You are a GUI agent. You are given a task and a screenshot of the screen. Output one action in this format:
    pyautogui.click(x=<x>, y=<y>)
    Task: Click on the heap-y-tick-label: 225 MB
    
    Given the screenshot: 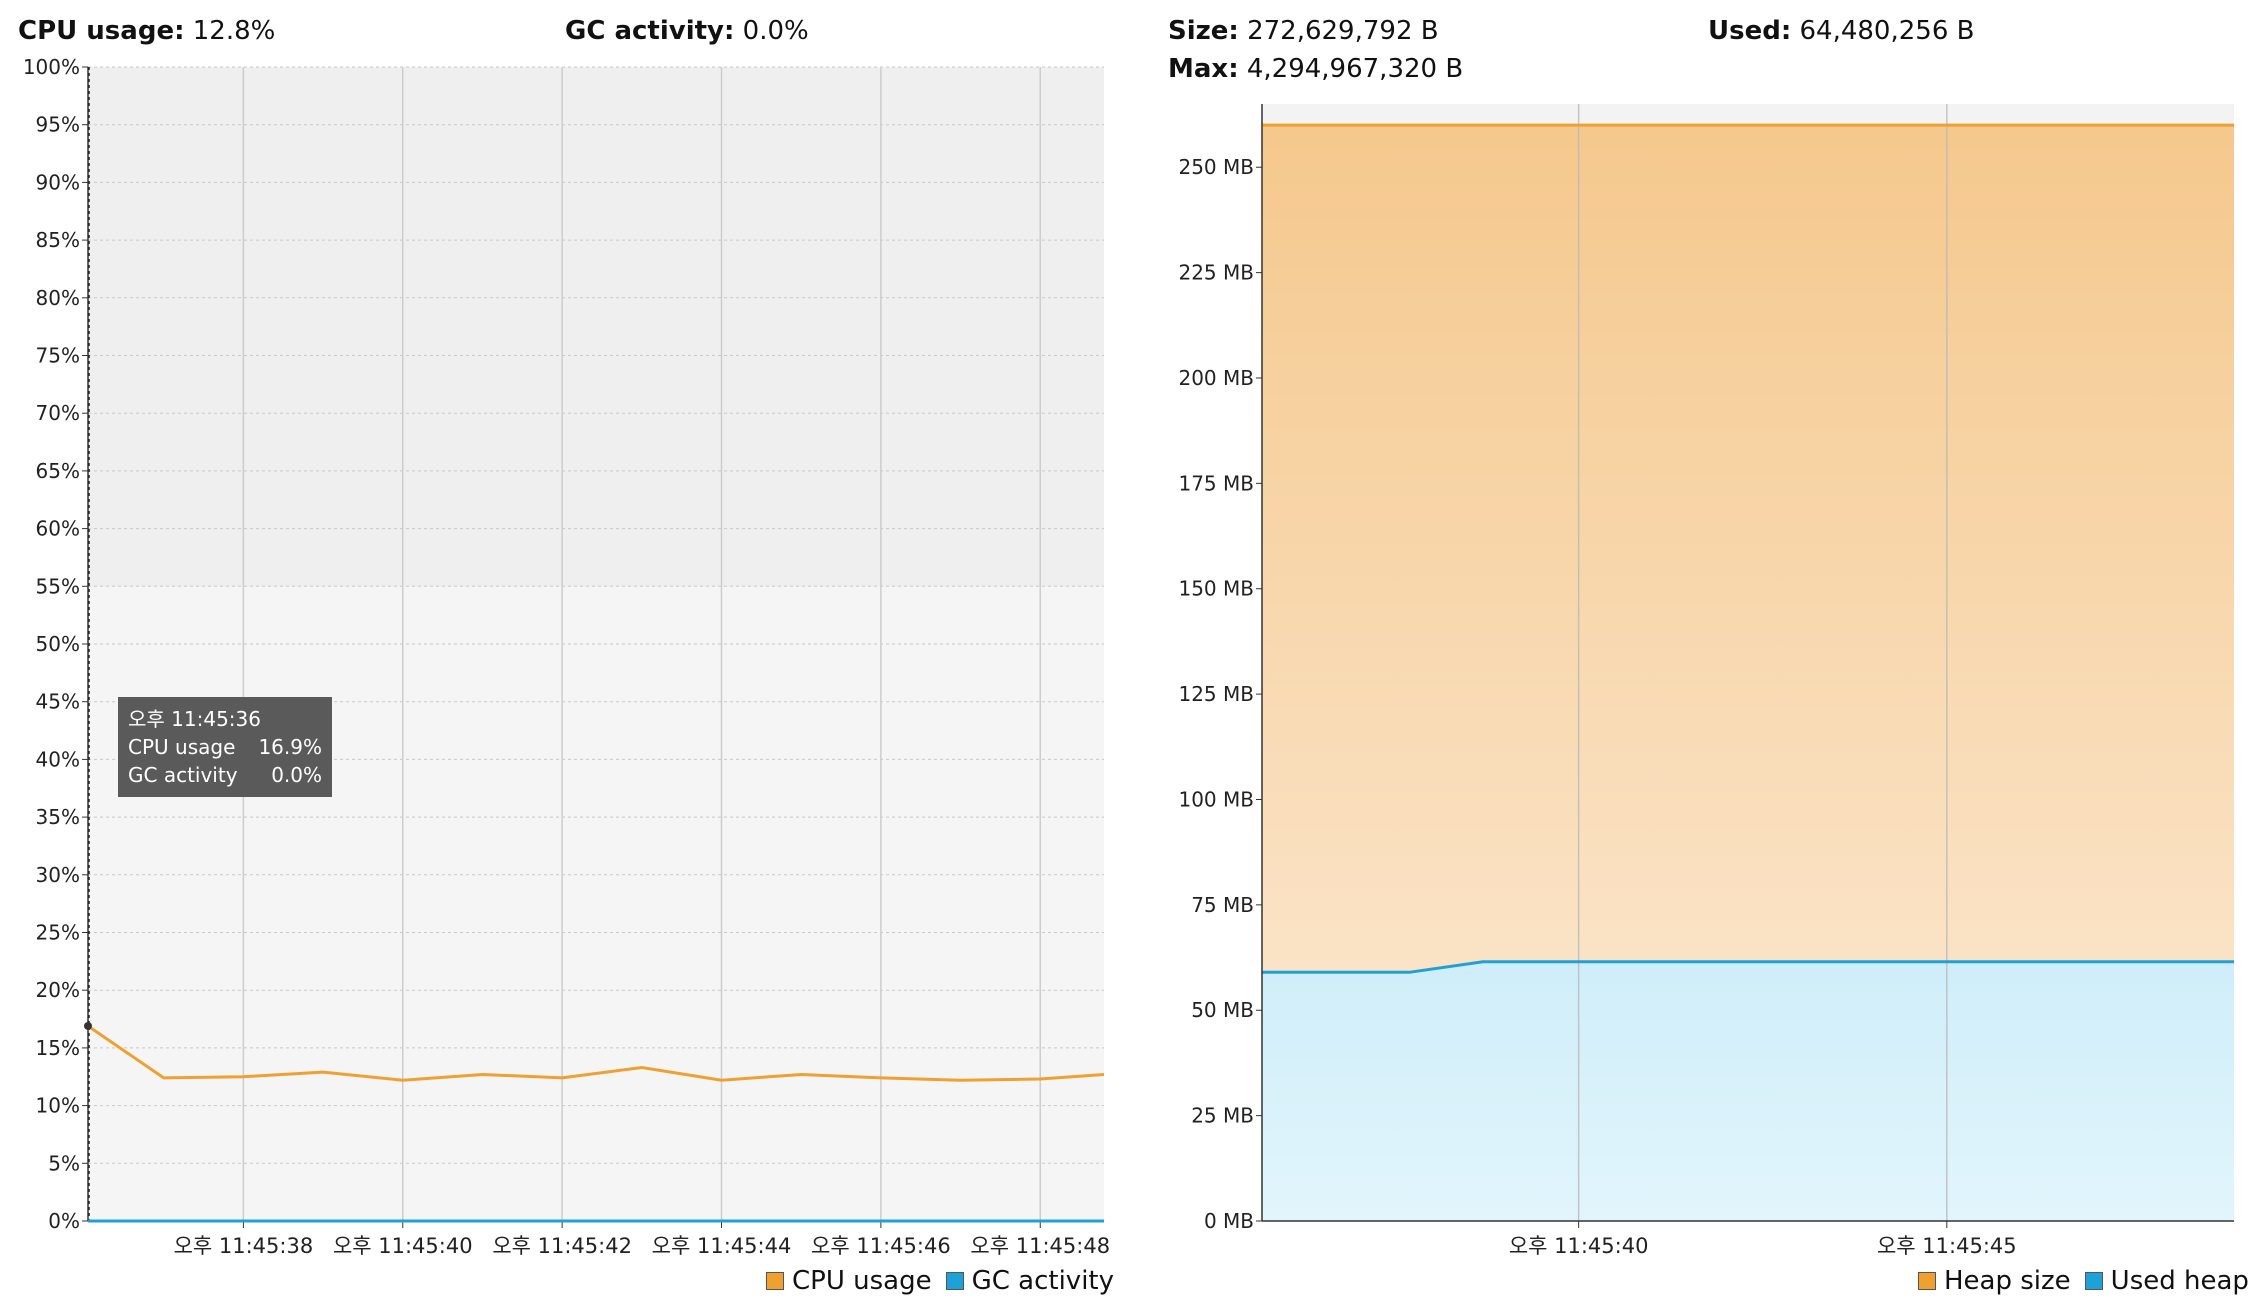 What is the action you would take?
    pyautogui.click(x=1216, y=273)
    